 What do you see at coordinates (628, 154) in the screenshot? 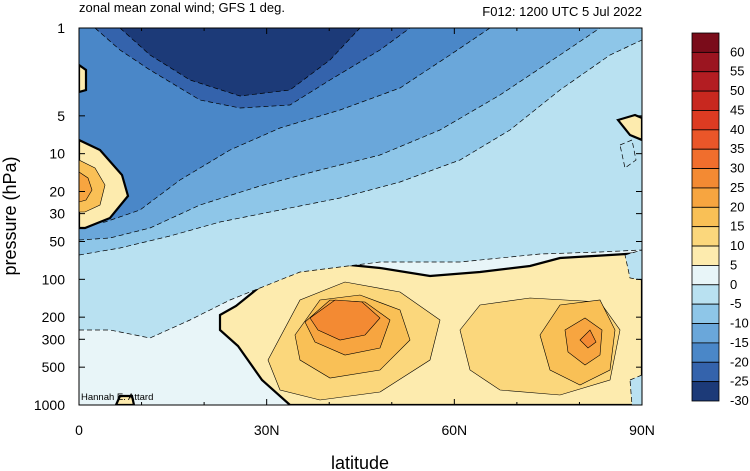
I see `contour-minus5-polar-upper` at bounding box center [628, 154].